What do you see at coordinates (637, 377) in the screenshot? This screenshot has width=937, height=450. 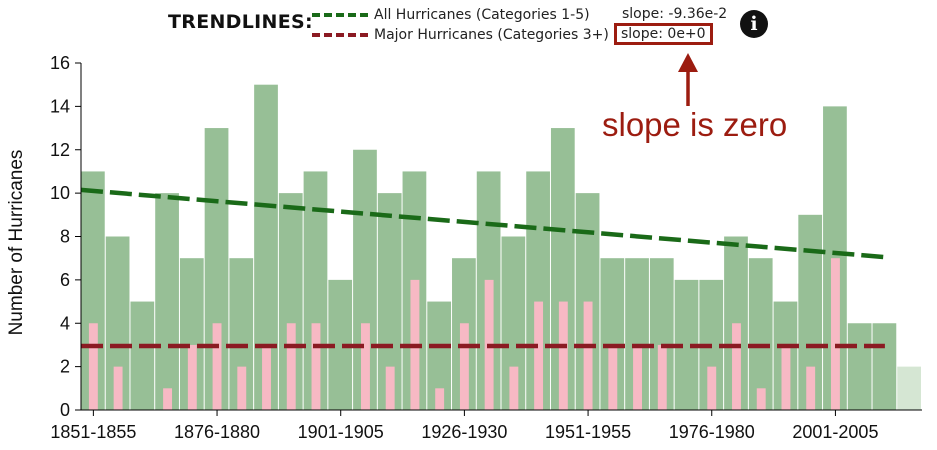 I see `bar-major-1961-1965` at bounding box center [637, 377].